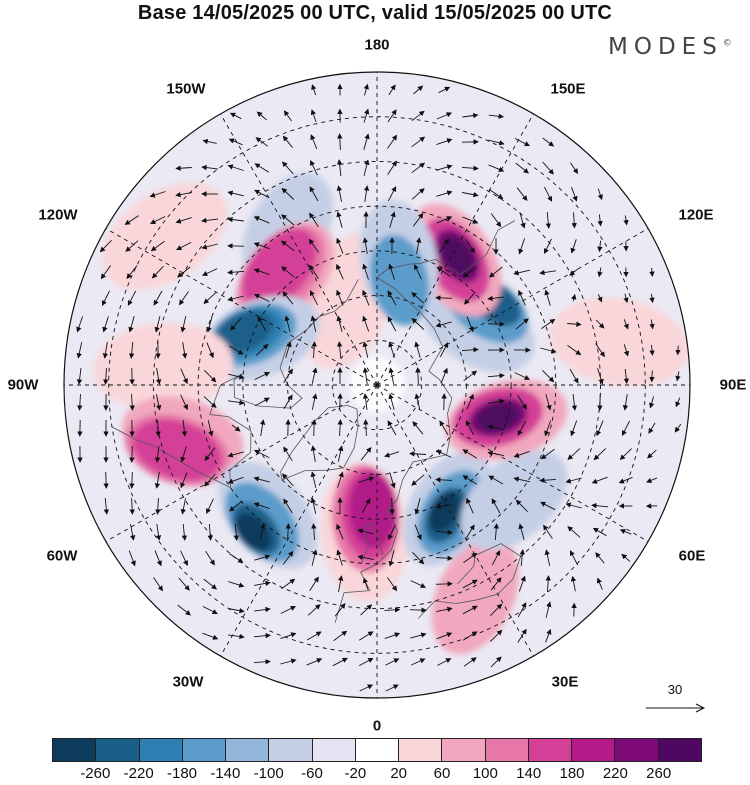 This screenshot has width=750, height=785. What do you see at coordinates (442, 773) in the screenshot?
I see `colorbar-tick-label: 60` at bounding box center [442, 773].